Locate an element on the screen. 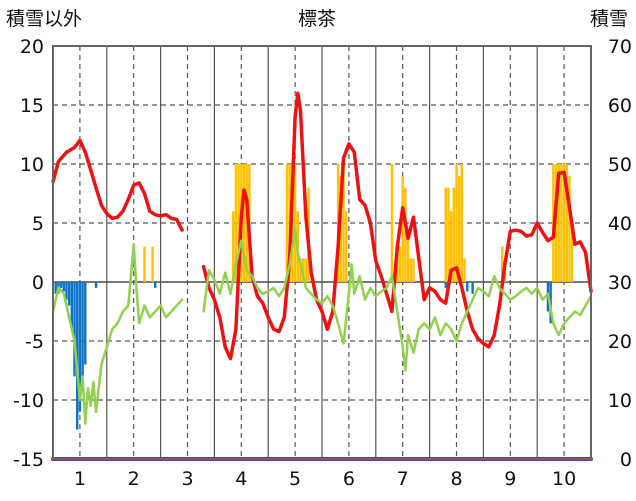 The image size is (636, 501). x-tick-label: 7 is located at coordinates (403, 479).